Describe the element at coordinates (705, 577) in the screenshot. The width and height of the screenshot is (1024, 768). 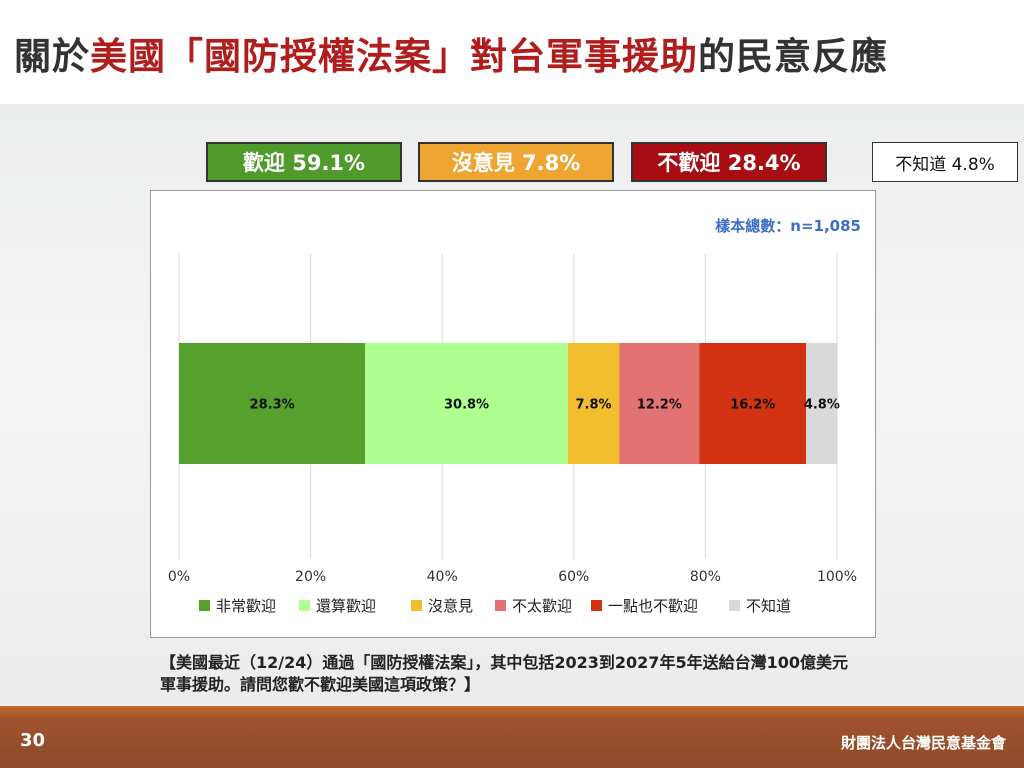
I see `x-tick-label: 80%` at that location.